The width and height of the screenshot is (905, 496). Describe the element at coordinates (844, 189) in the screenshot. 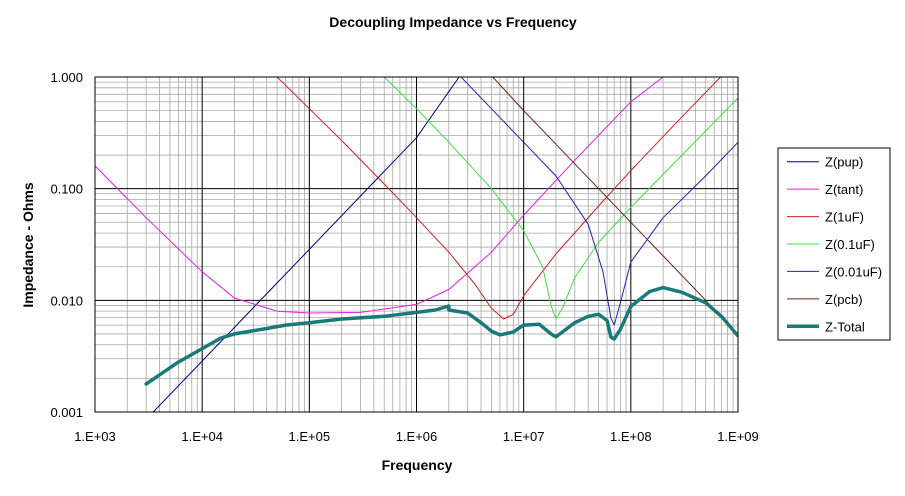

I see `legend-label-z-tant: Z(tant)` at that location.